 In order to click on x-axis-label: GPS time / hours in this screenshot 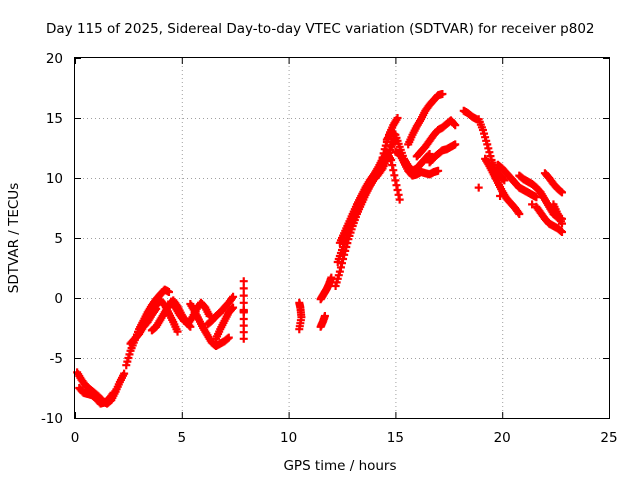, I will do `click(339, 466)`.